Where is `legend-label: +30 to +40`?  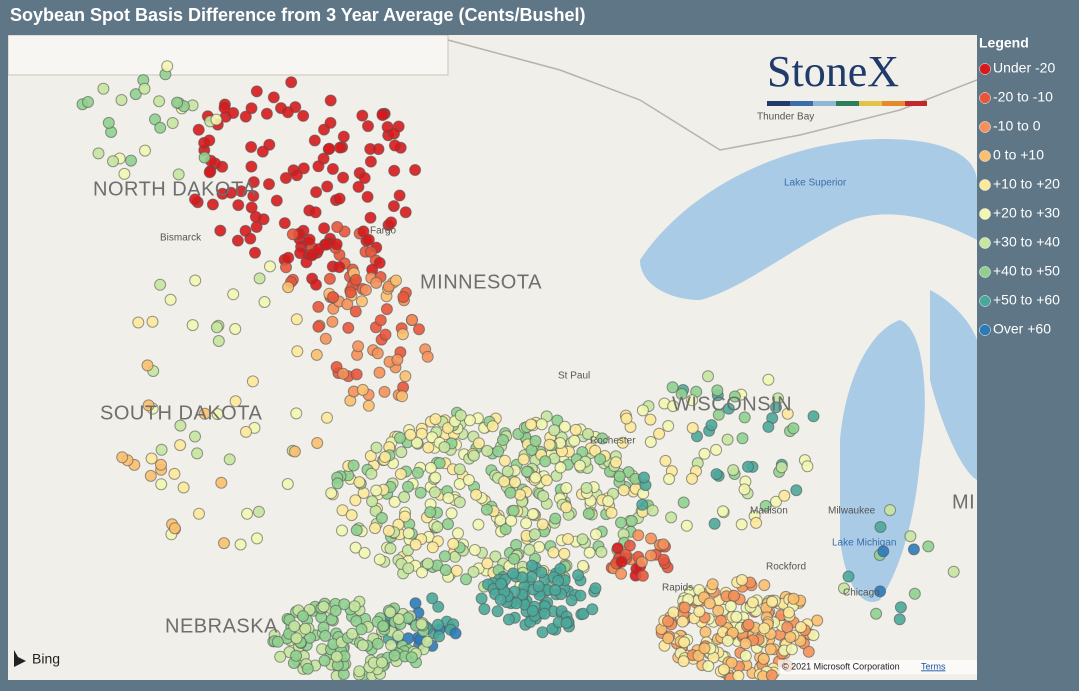 legend-label: +30 to +40 is located at coordinates (1026, 242).